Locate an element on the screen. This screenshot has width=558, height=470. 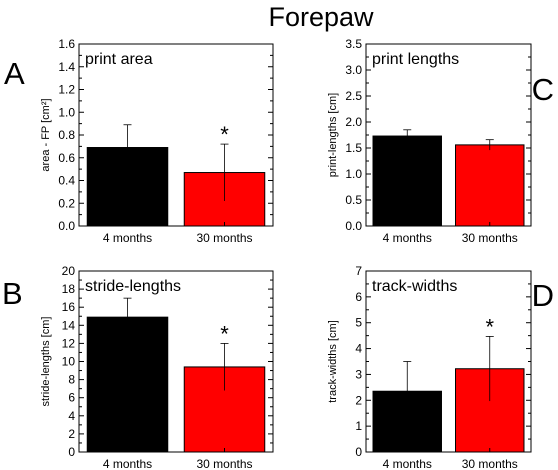
y-tick-label: 0.2 is located at coordinates (66, 203).